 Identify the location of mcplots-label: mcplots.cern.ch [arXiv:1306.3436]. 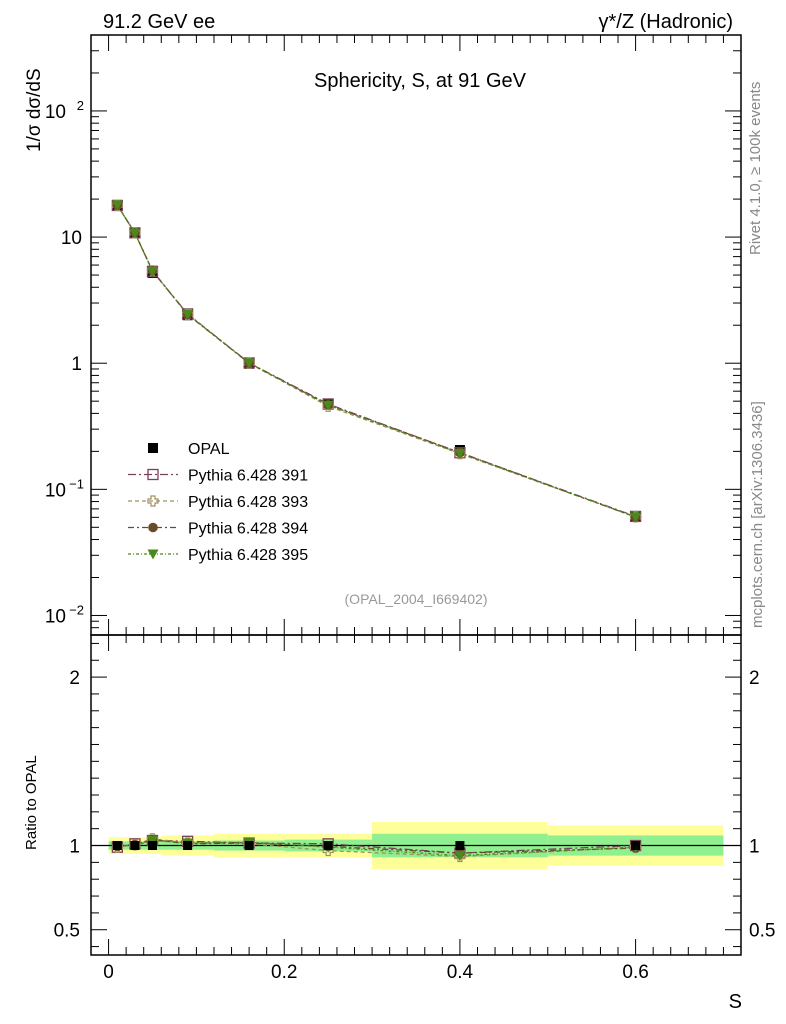
(757, 514).